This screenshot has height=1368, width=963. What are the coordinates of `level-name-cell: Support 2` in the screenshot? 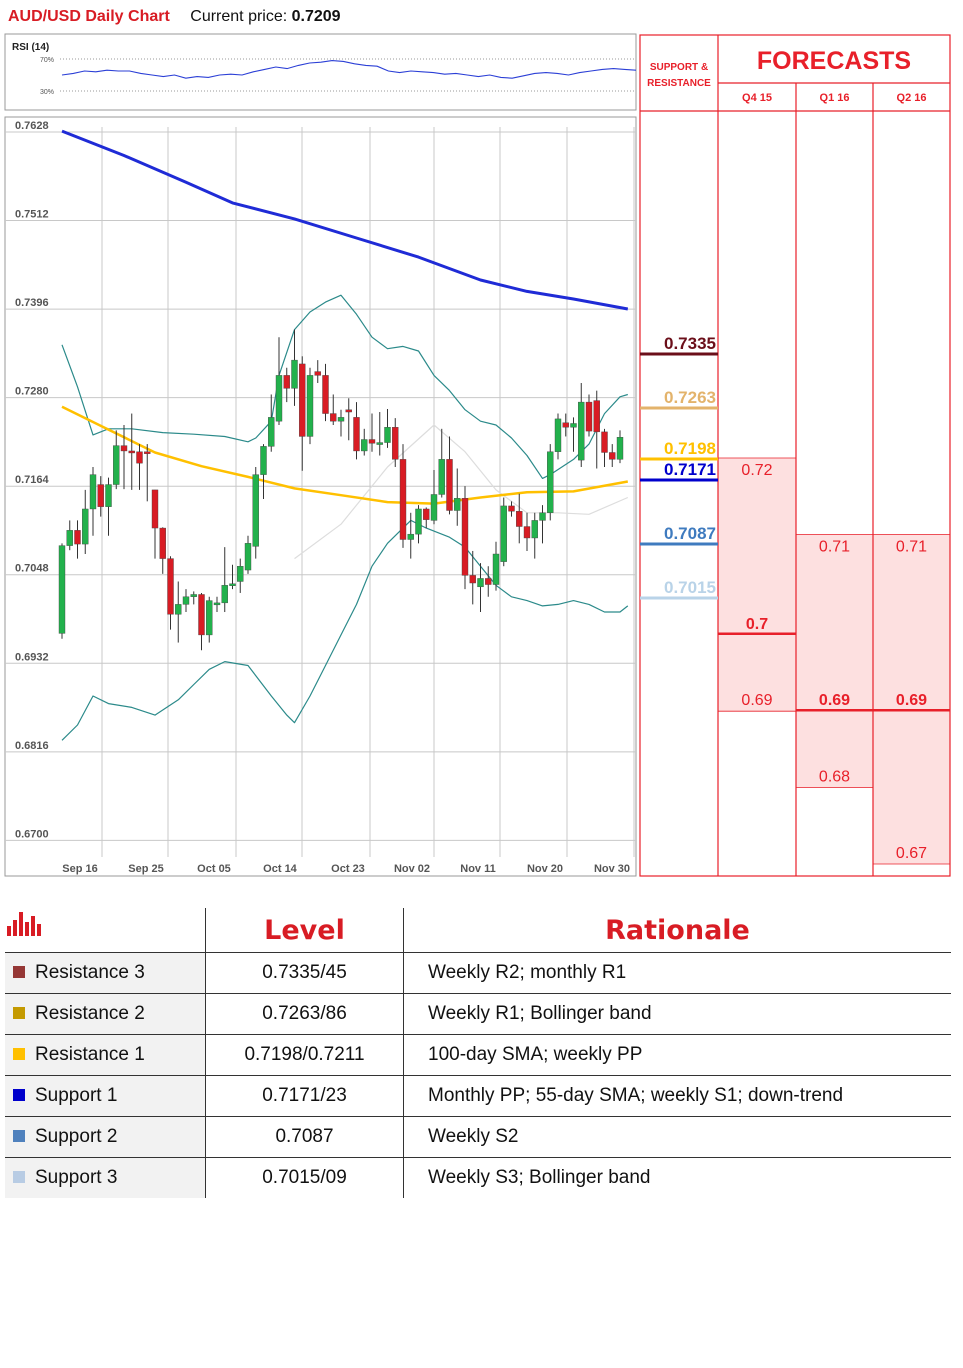 It's located at (105, 1137).